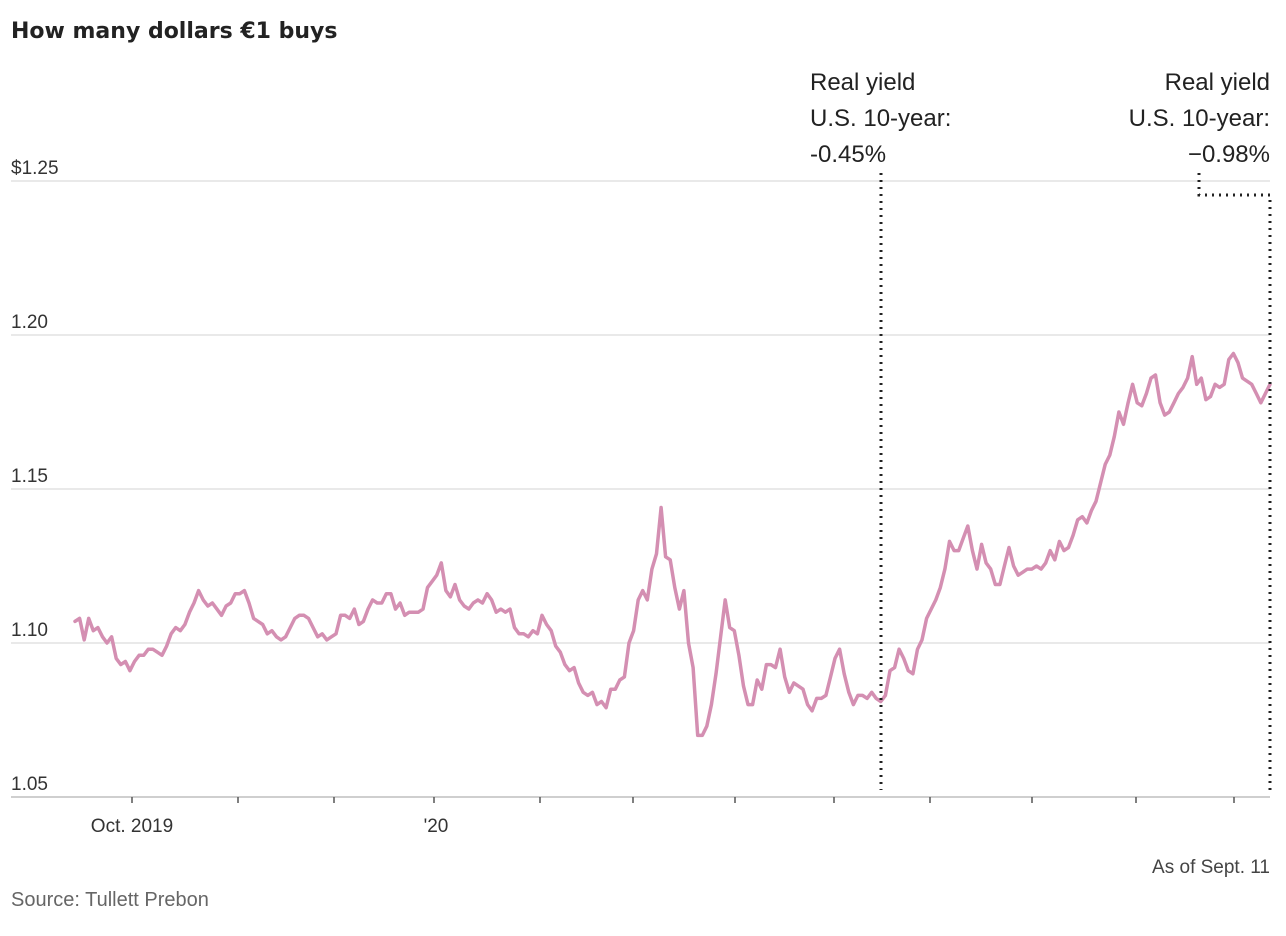 The width and height of the screenshot is (1286, 936). I want to click on annotation-real-yield-1: Real yield U.S. 10-year: -0.45%, so click(880, 429).